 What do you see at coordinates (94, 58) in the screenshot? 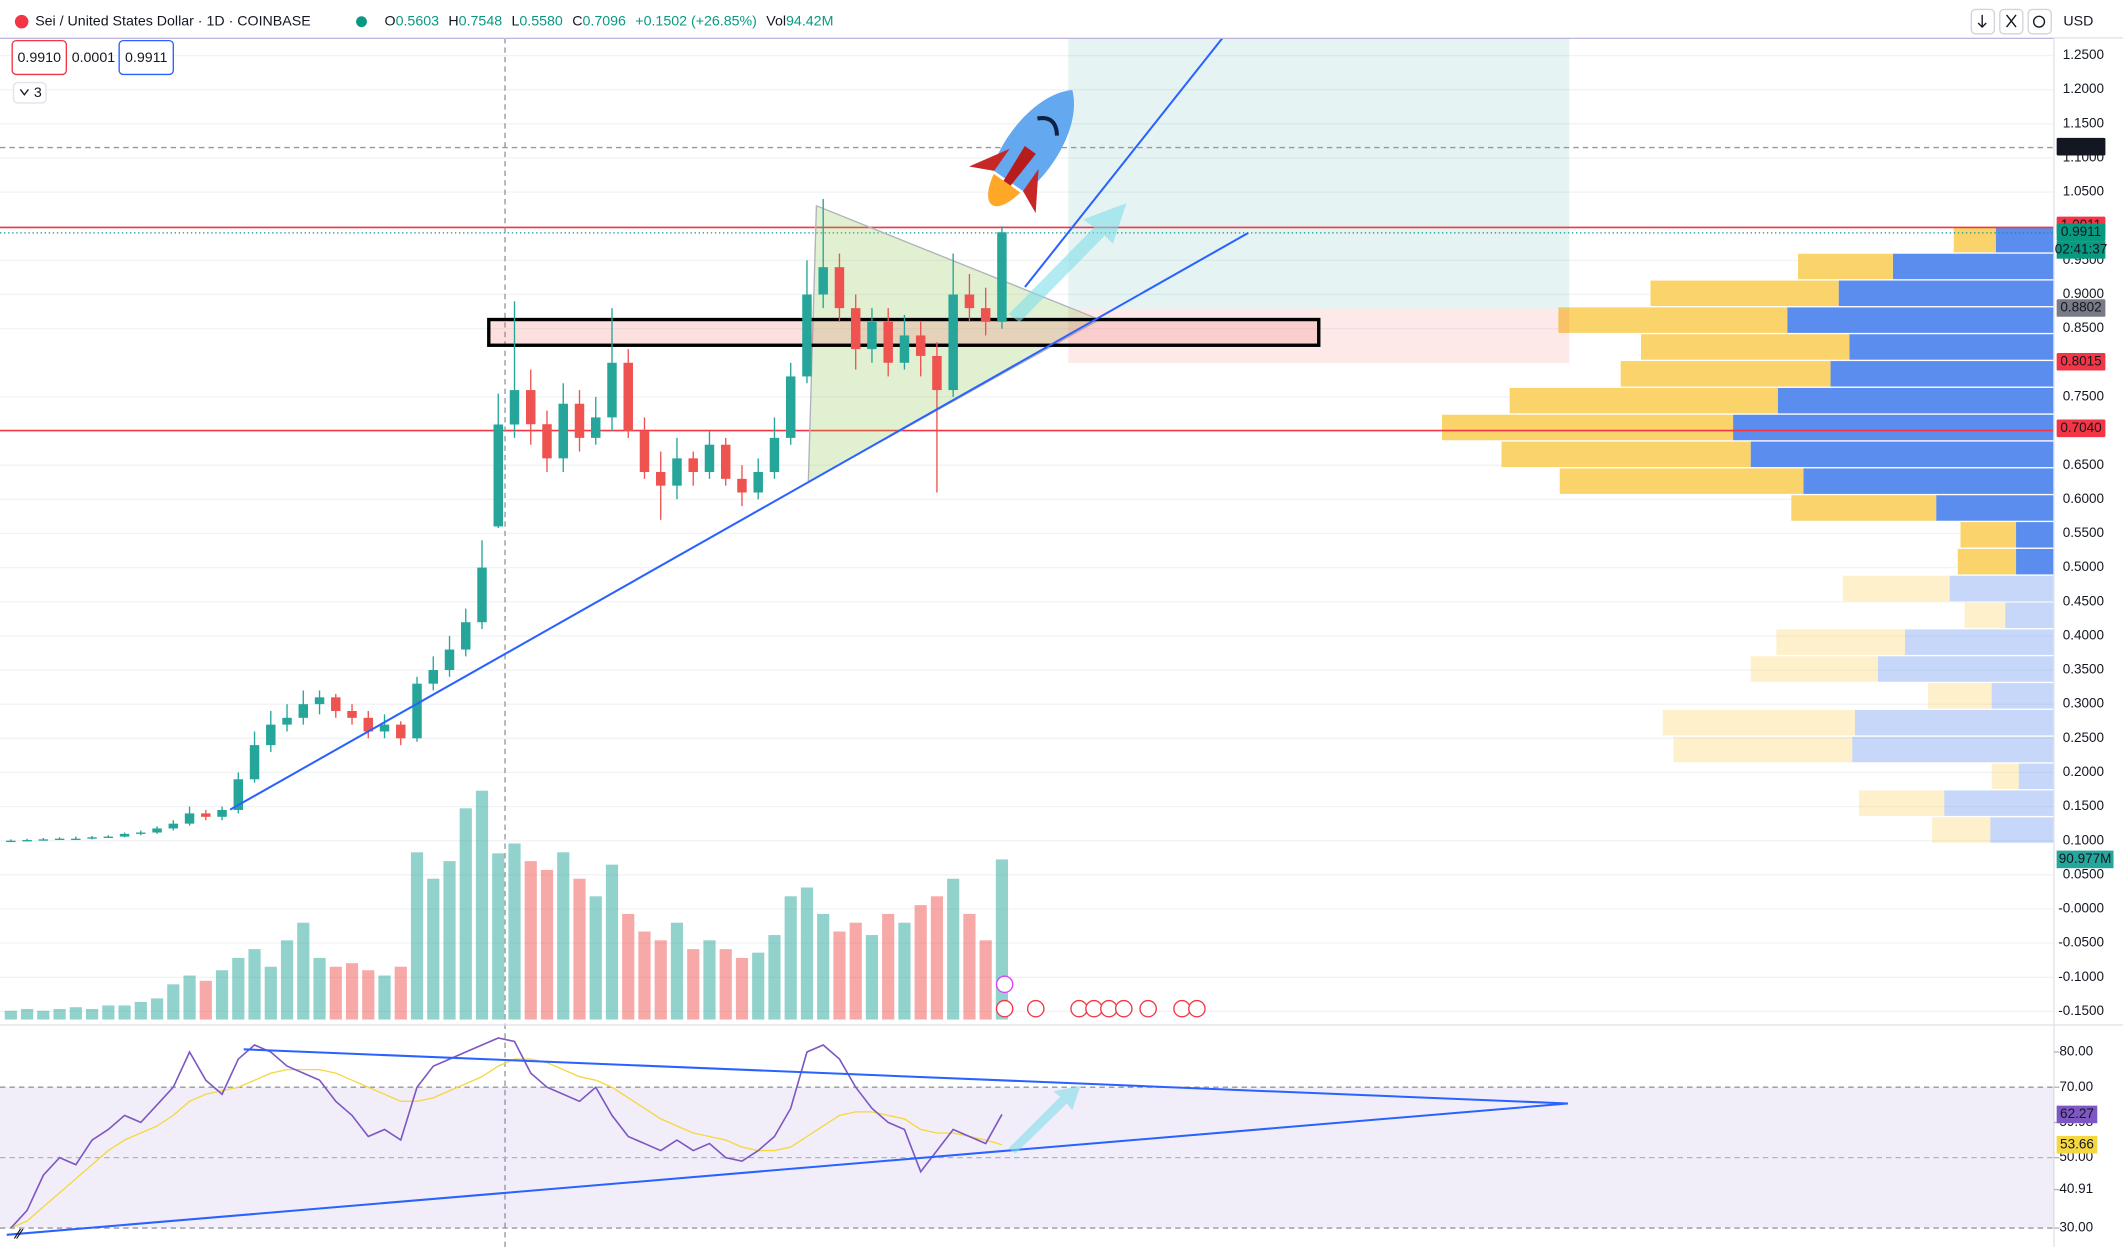
I see `spread: 0.0001` at bounding box center [94, 58].